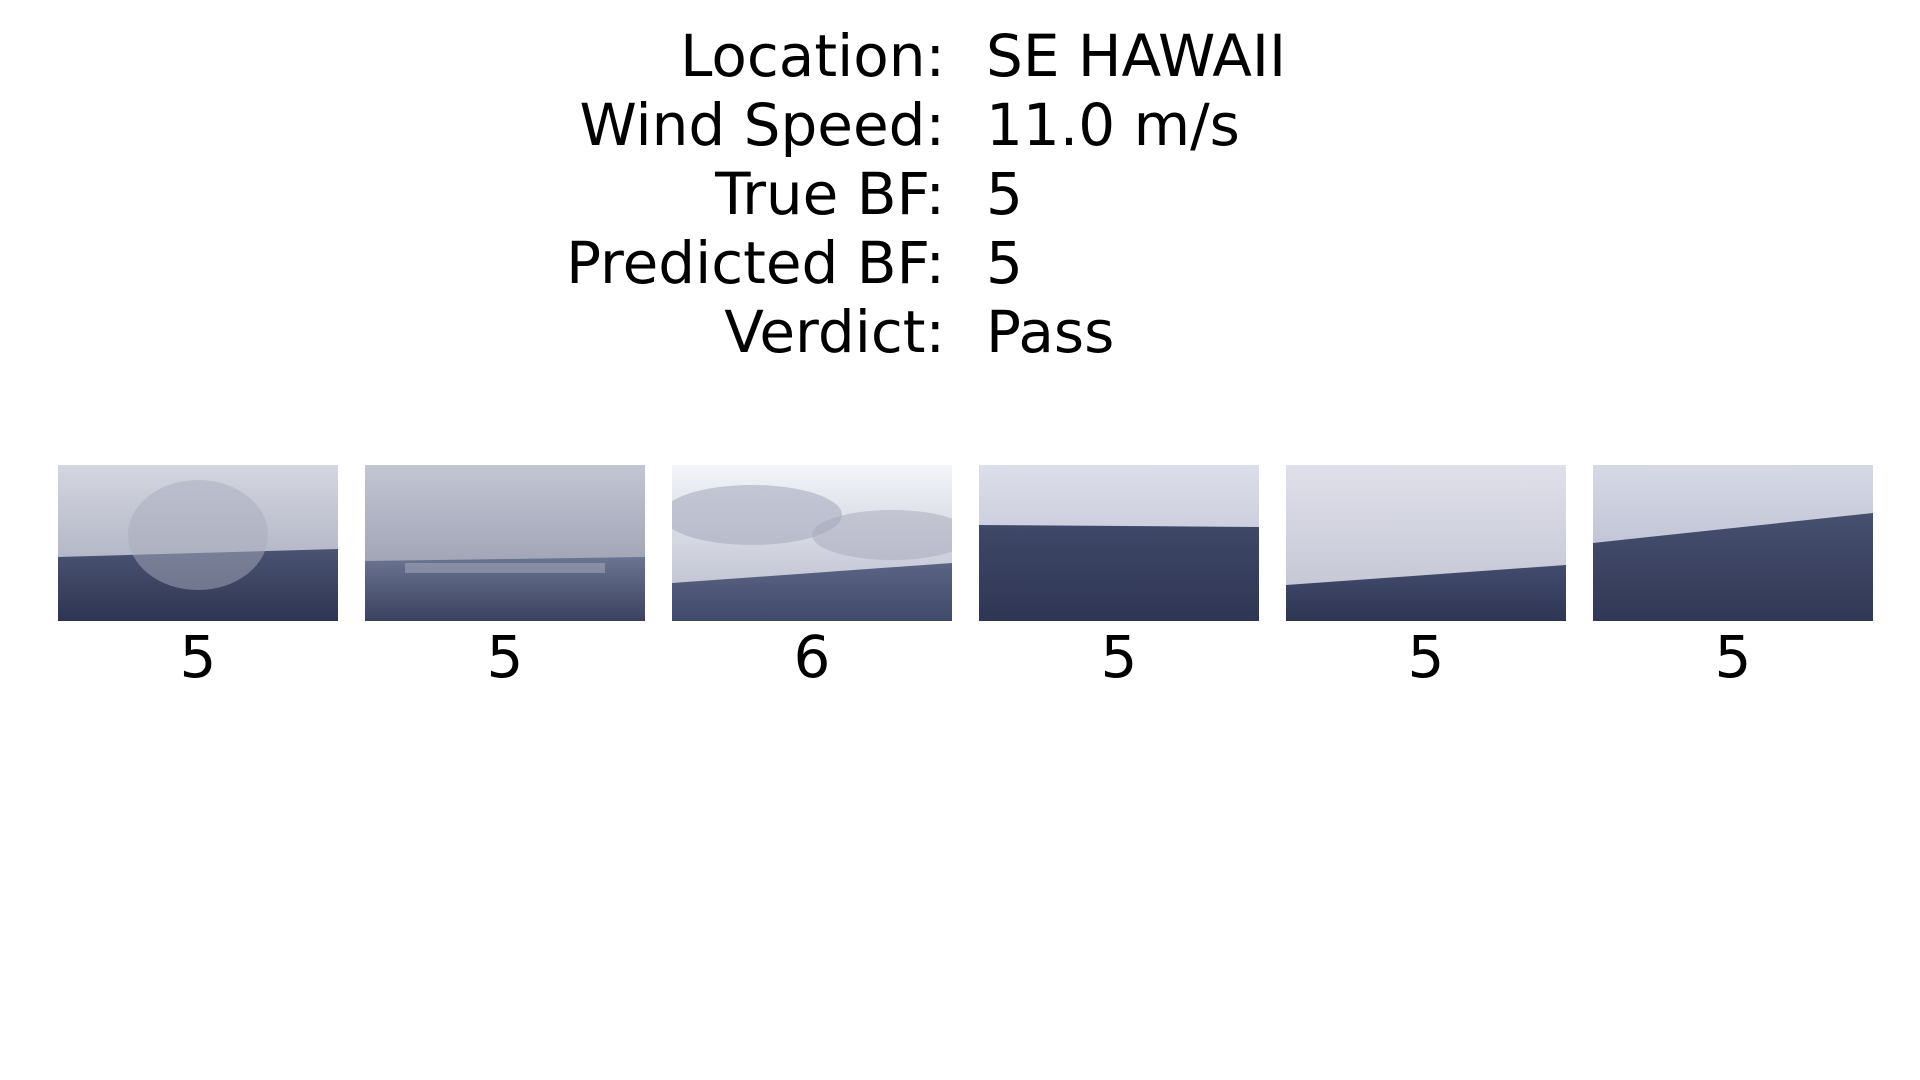 The height and width of the screenshot is (1080, 1920). I want to click on info-row-location: Location: SE HAWAII, so click(960, 56).